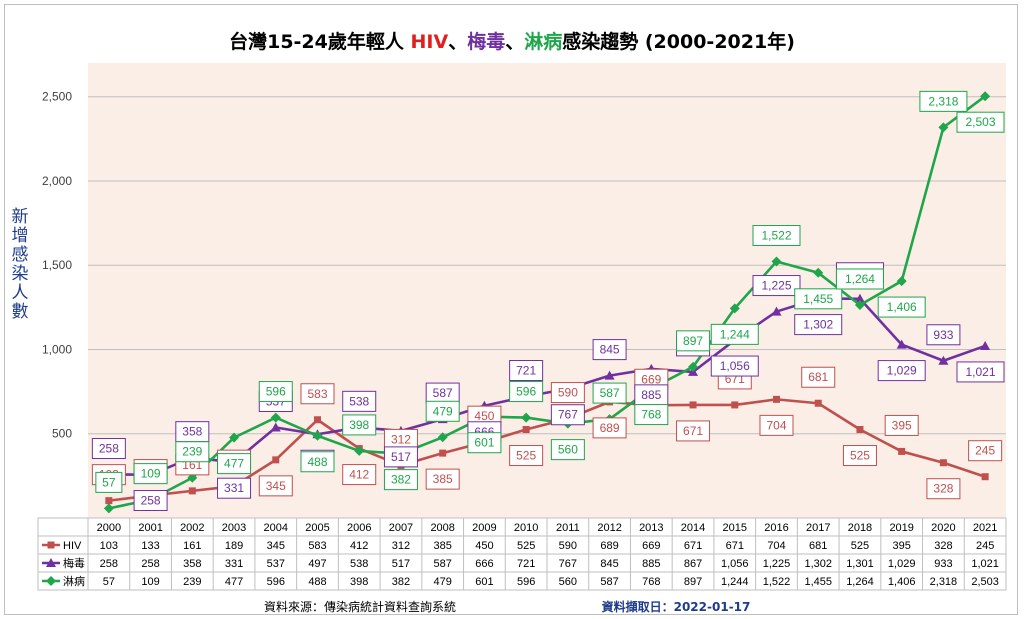 The height and width of the screenshot is (619, 1024). Describe the element at coordinates (109, 482) in the screenshot. I see `svg-text: 57` at that location.